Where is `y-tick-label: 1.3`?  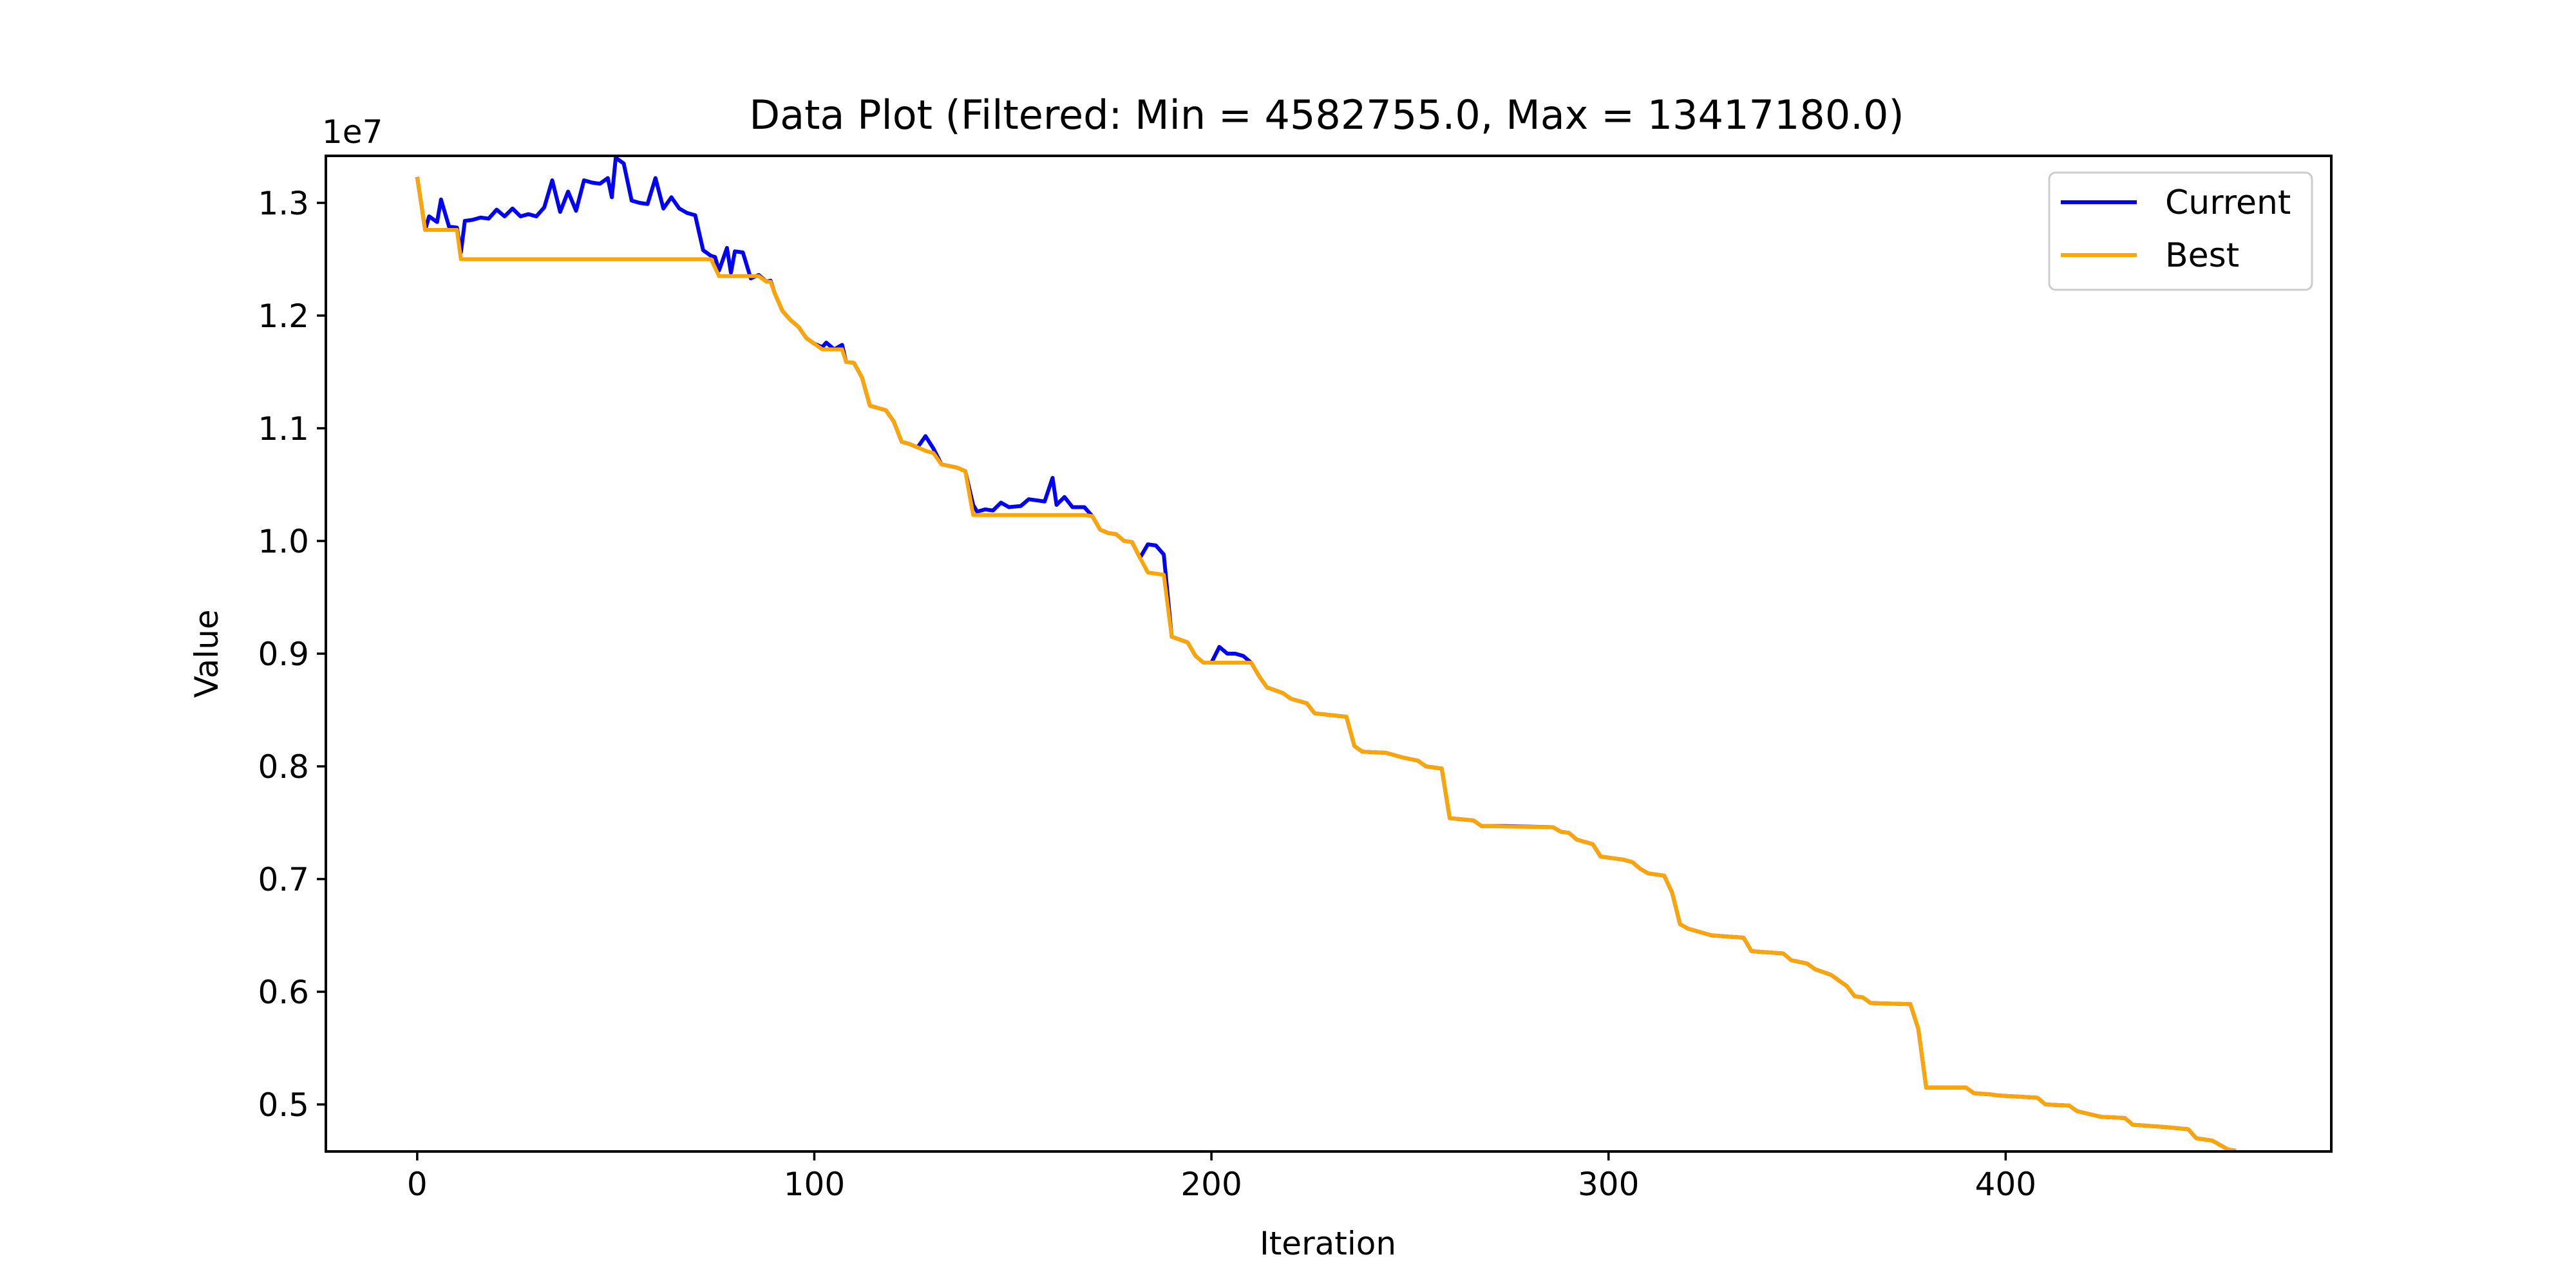 y-tick-label: 1.3 is located at coordinates (283, 203).